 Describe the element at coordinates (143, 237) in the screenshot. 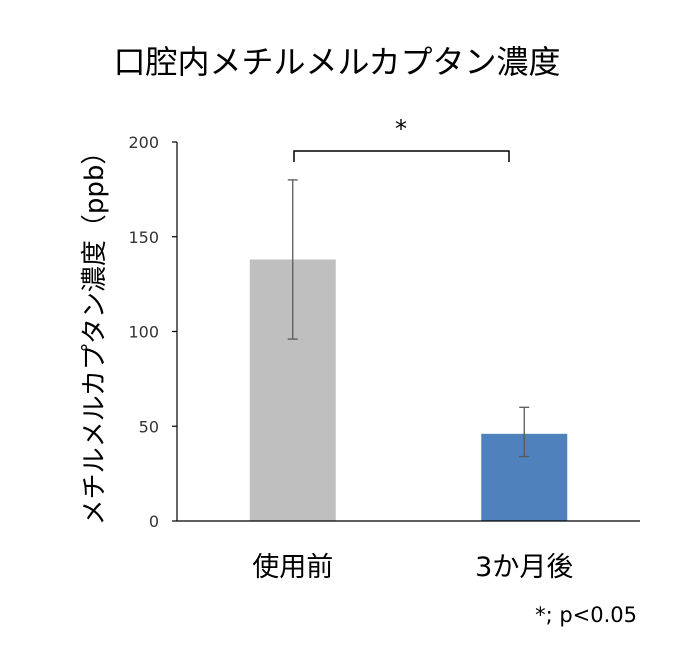

I see `y-tick-label: 150` at that location.